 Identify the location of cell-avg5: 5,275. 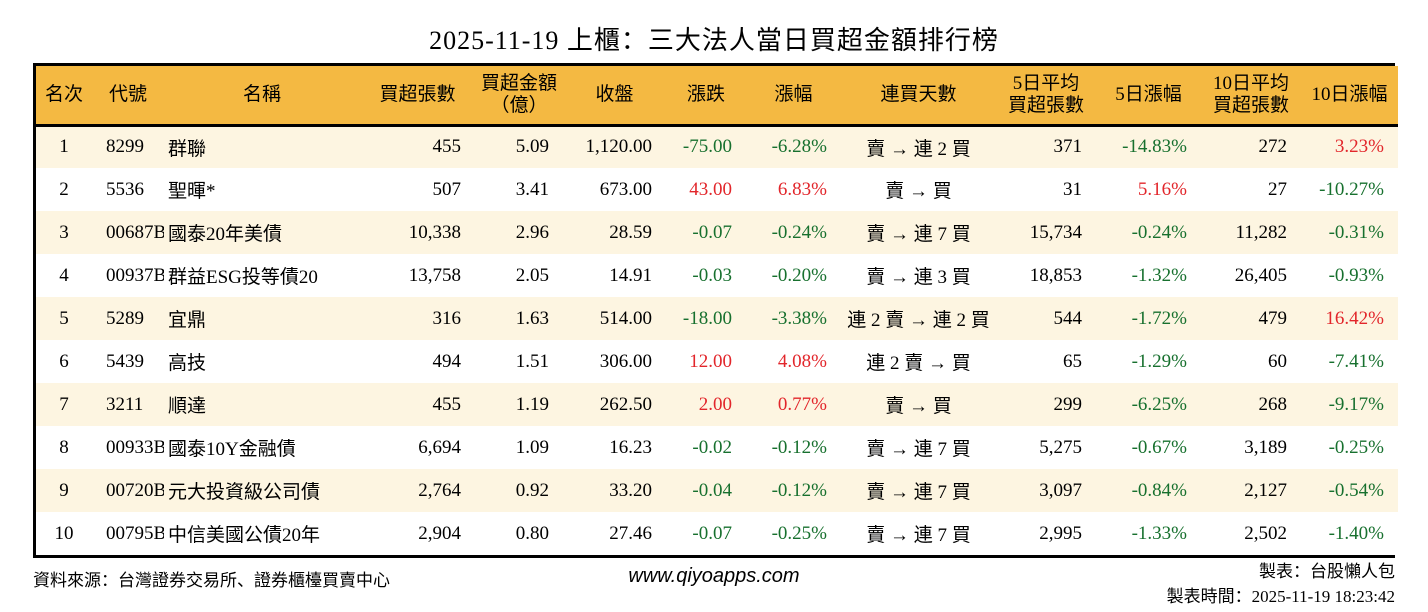
(1046, 447).